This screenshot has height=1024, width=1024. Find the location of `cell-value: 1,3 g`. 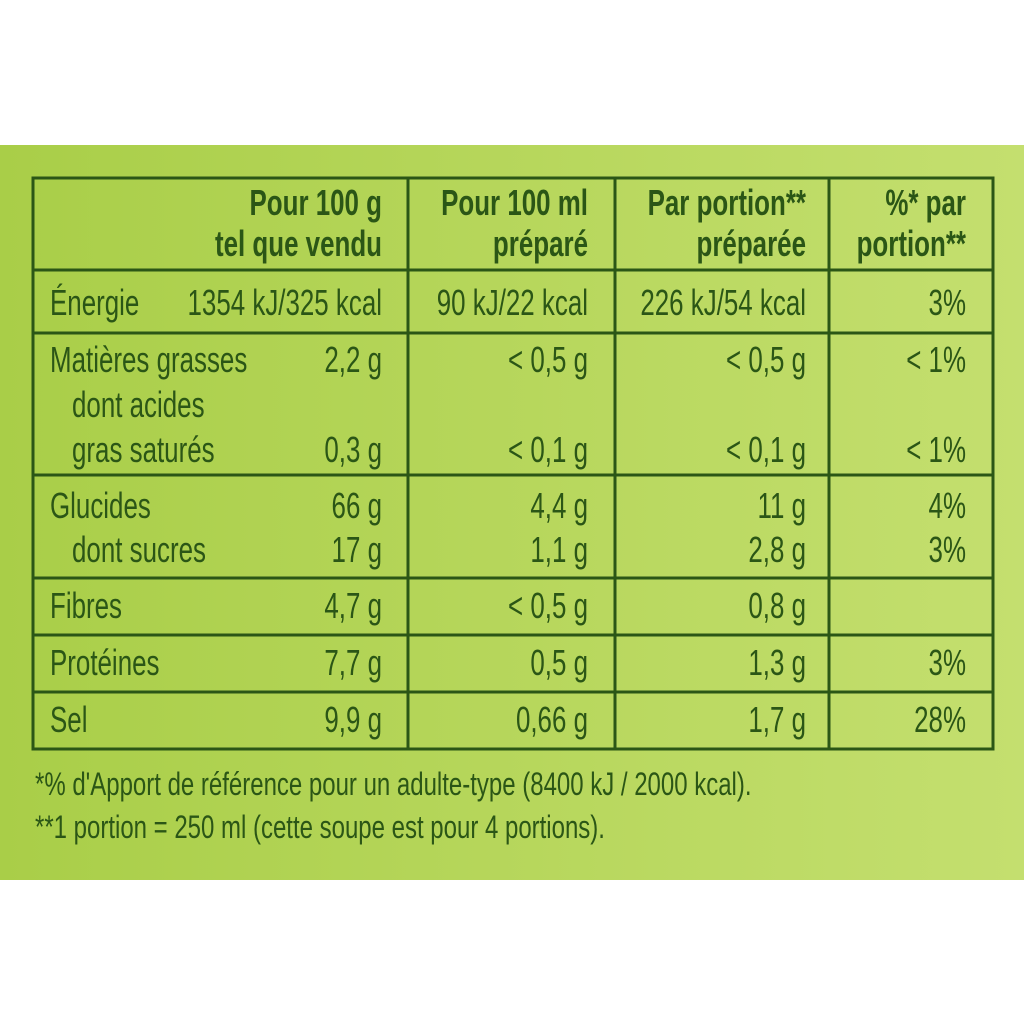

cell-value: 1,3 g is located at coordinates (777, 663).